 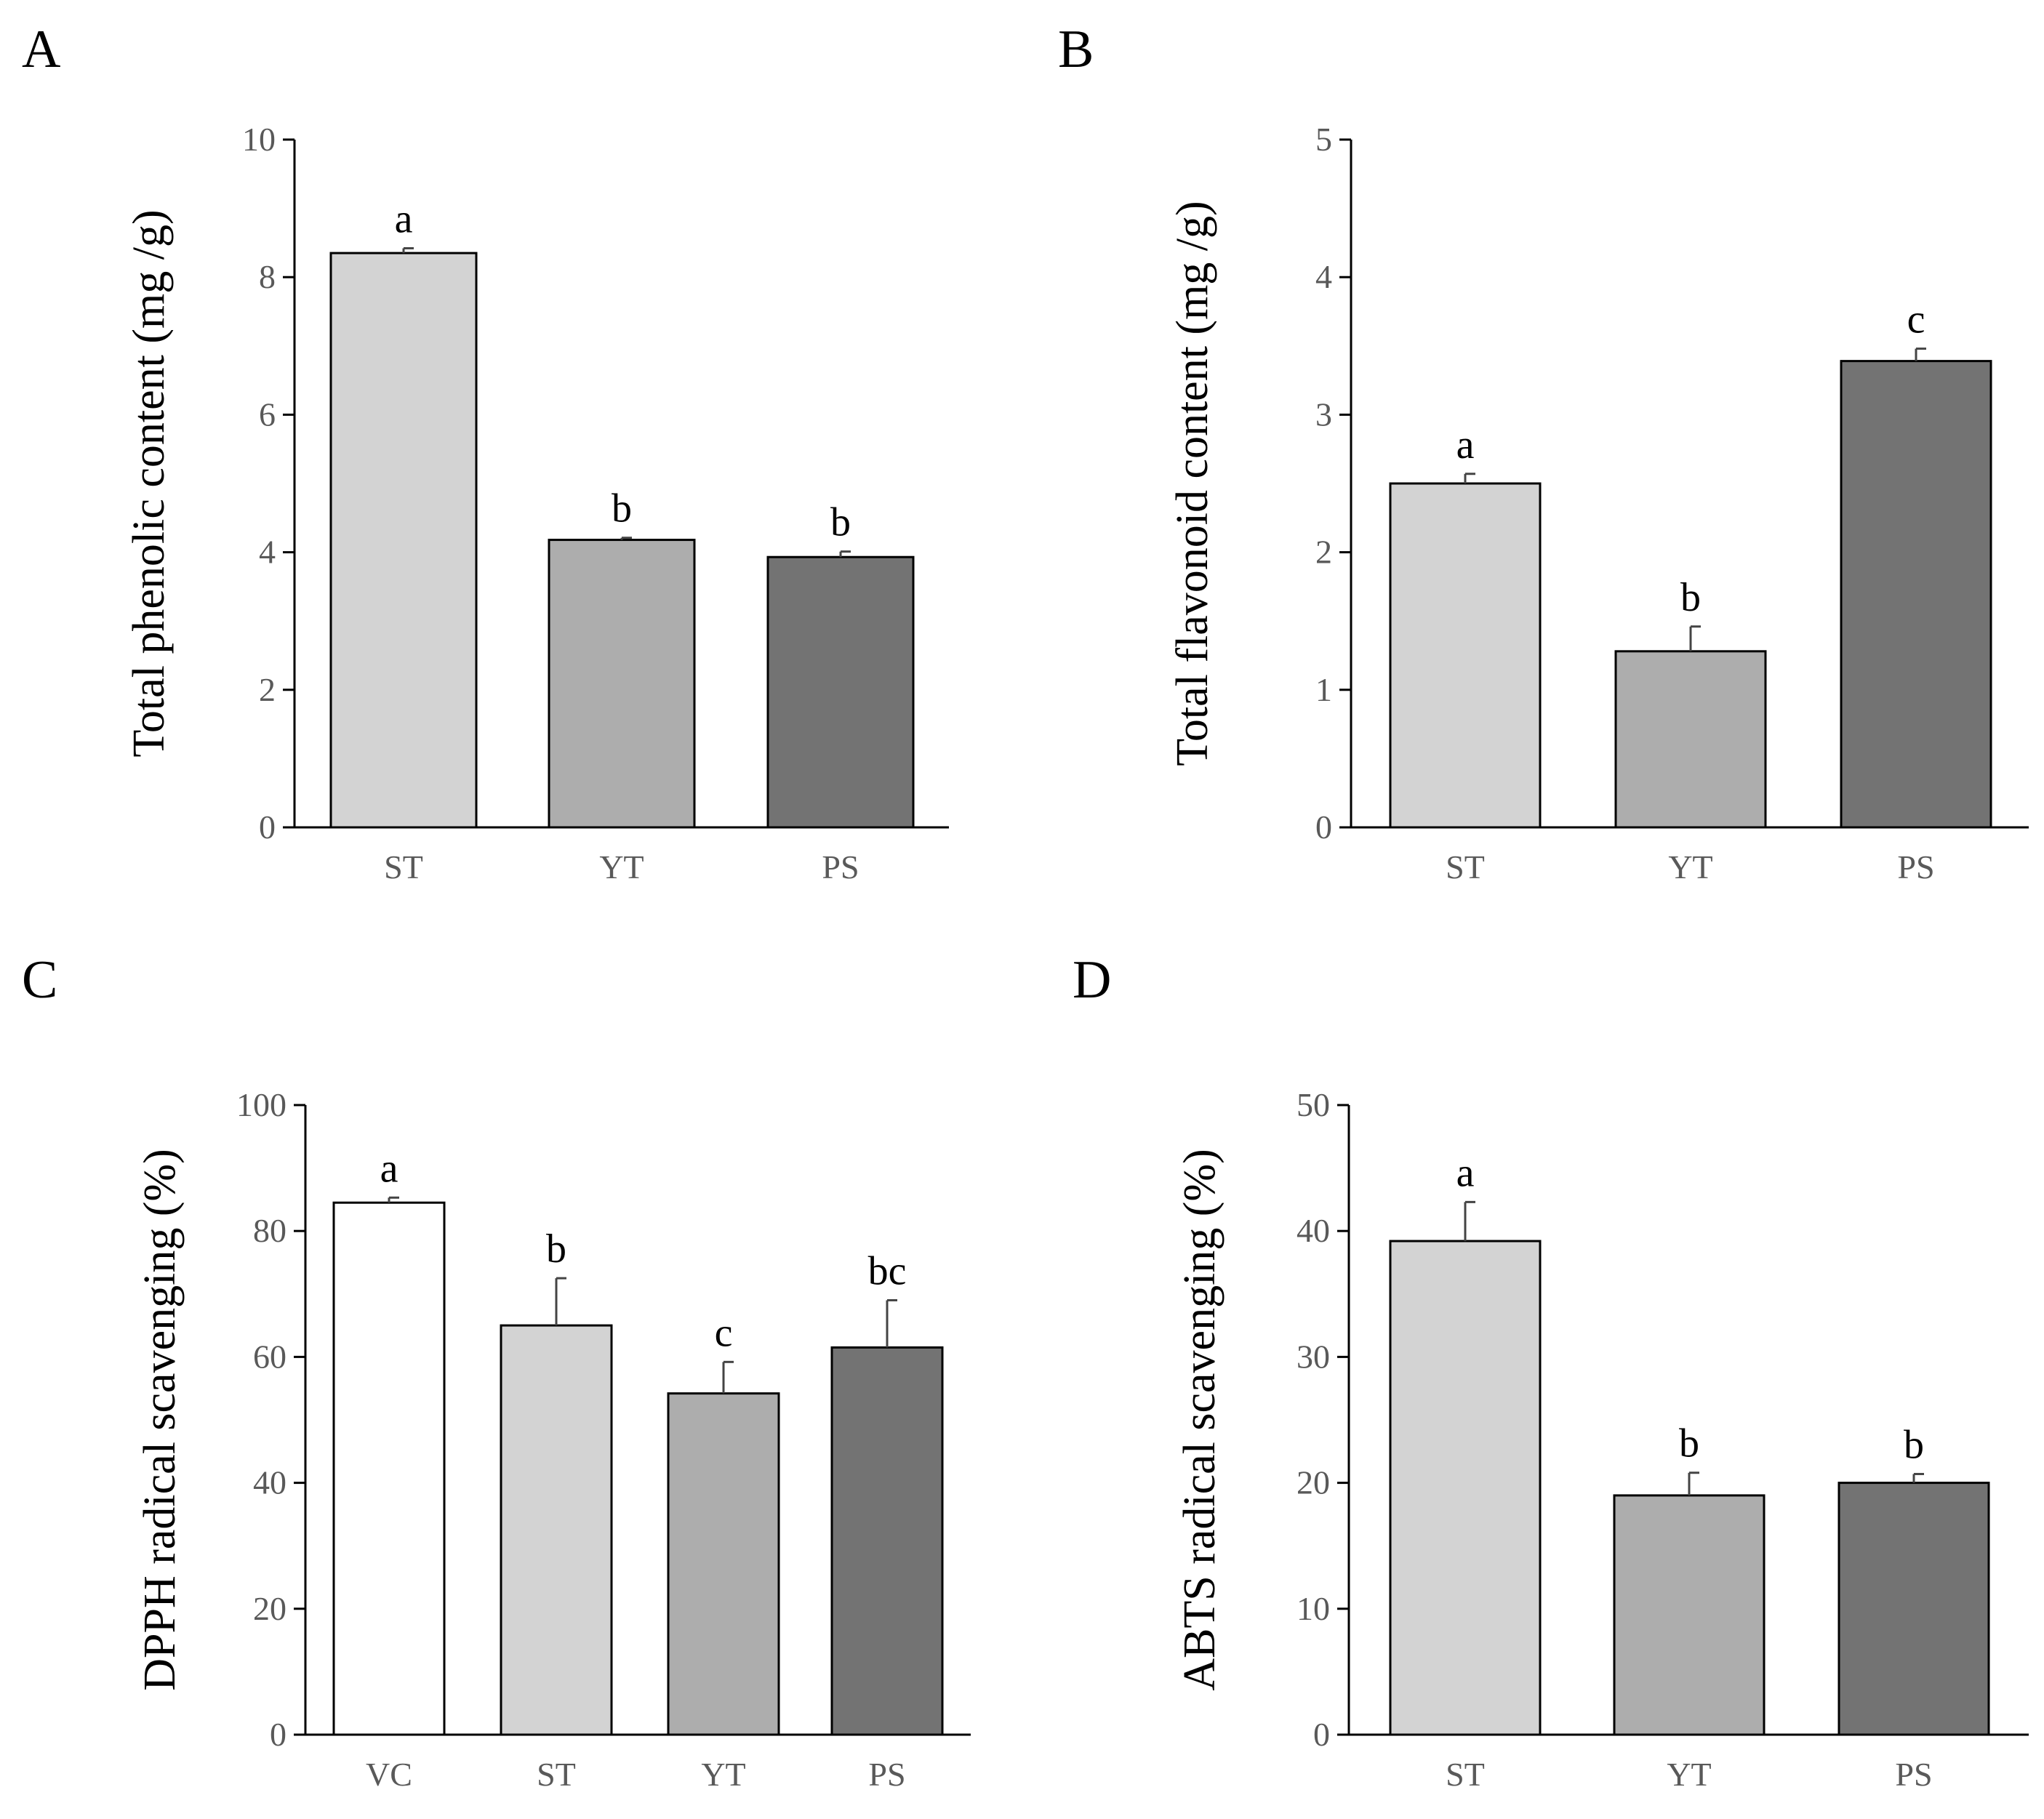 I want to click on y-axis-title: DPPH radical scavenging (%), so click(x=160, y=1420).